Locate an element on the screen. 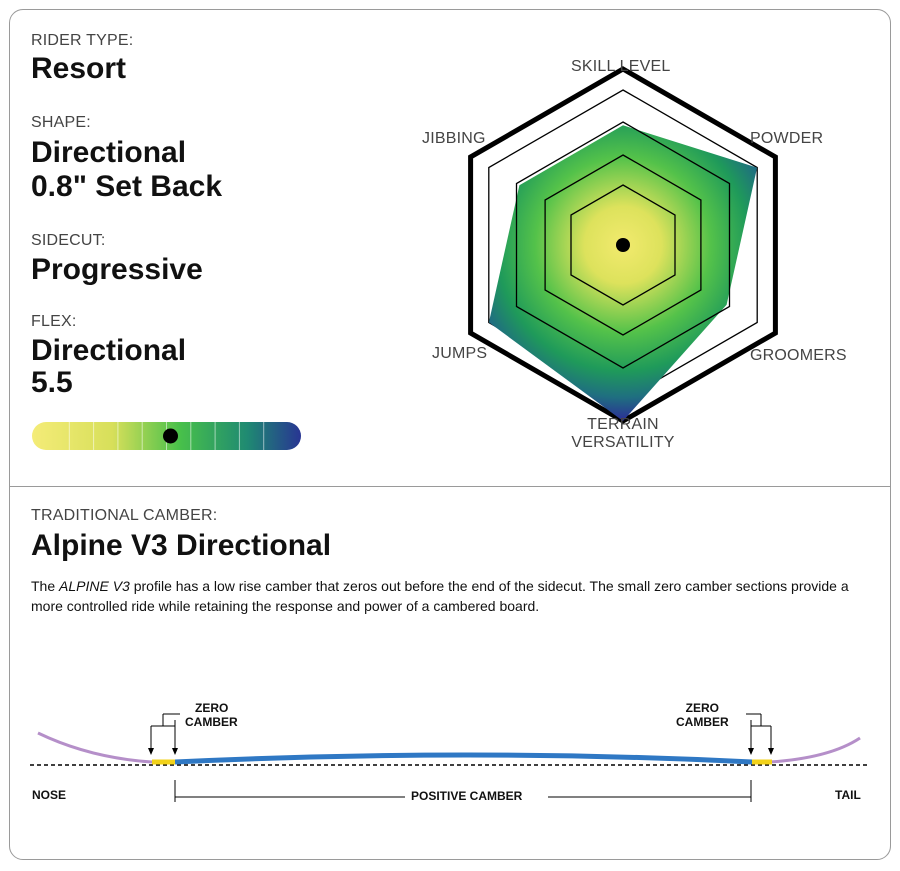 This screenshot has height=871, width=900. axis-label-jibbing: JIBBING is located at coordinates (454, 138).